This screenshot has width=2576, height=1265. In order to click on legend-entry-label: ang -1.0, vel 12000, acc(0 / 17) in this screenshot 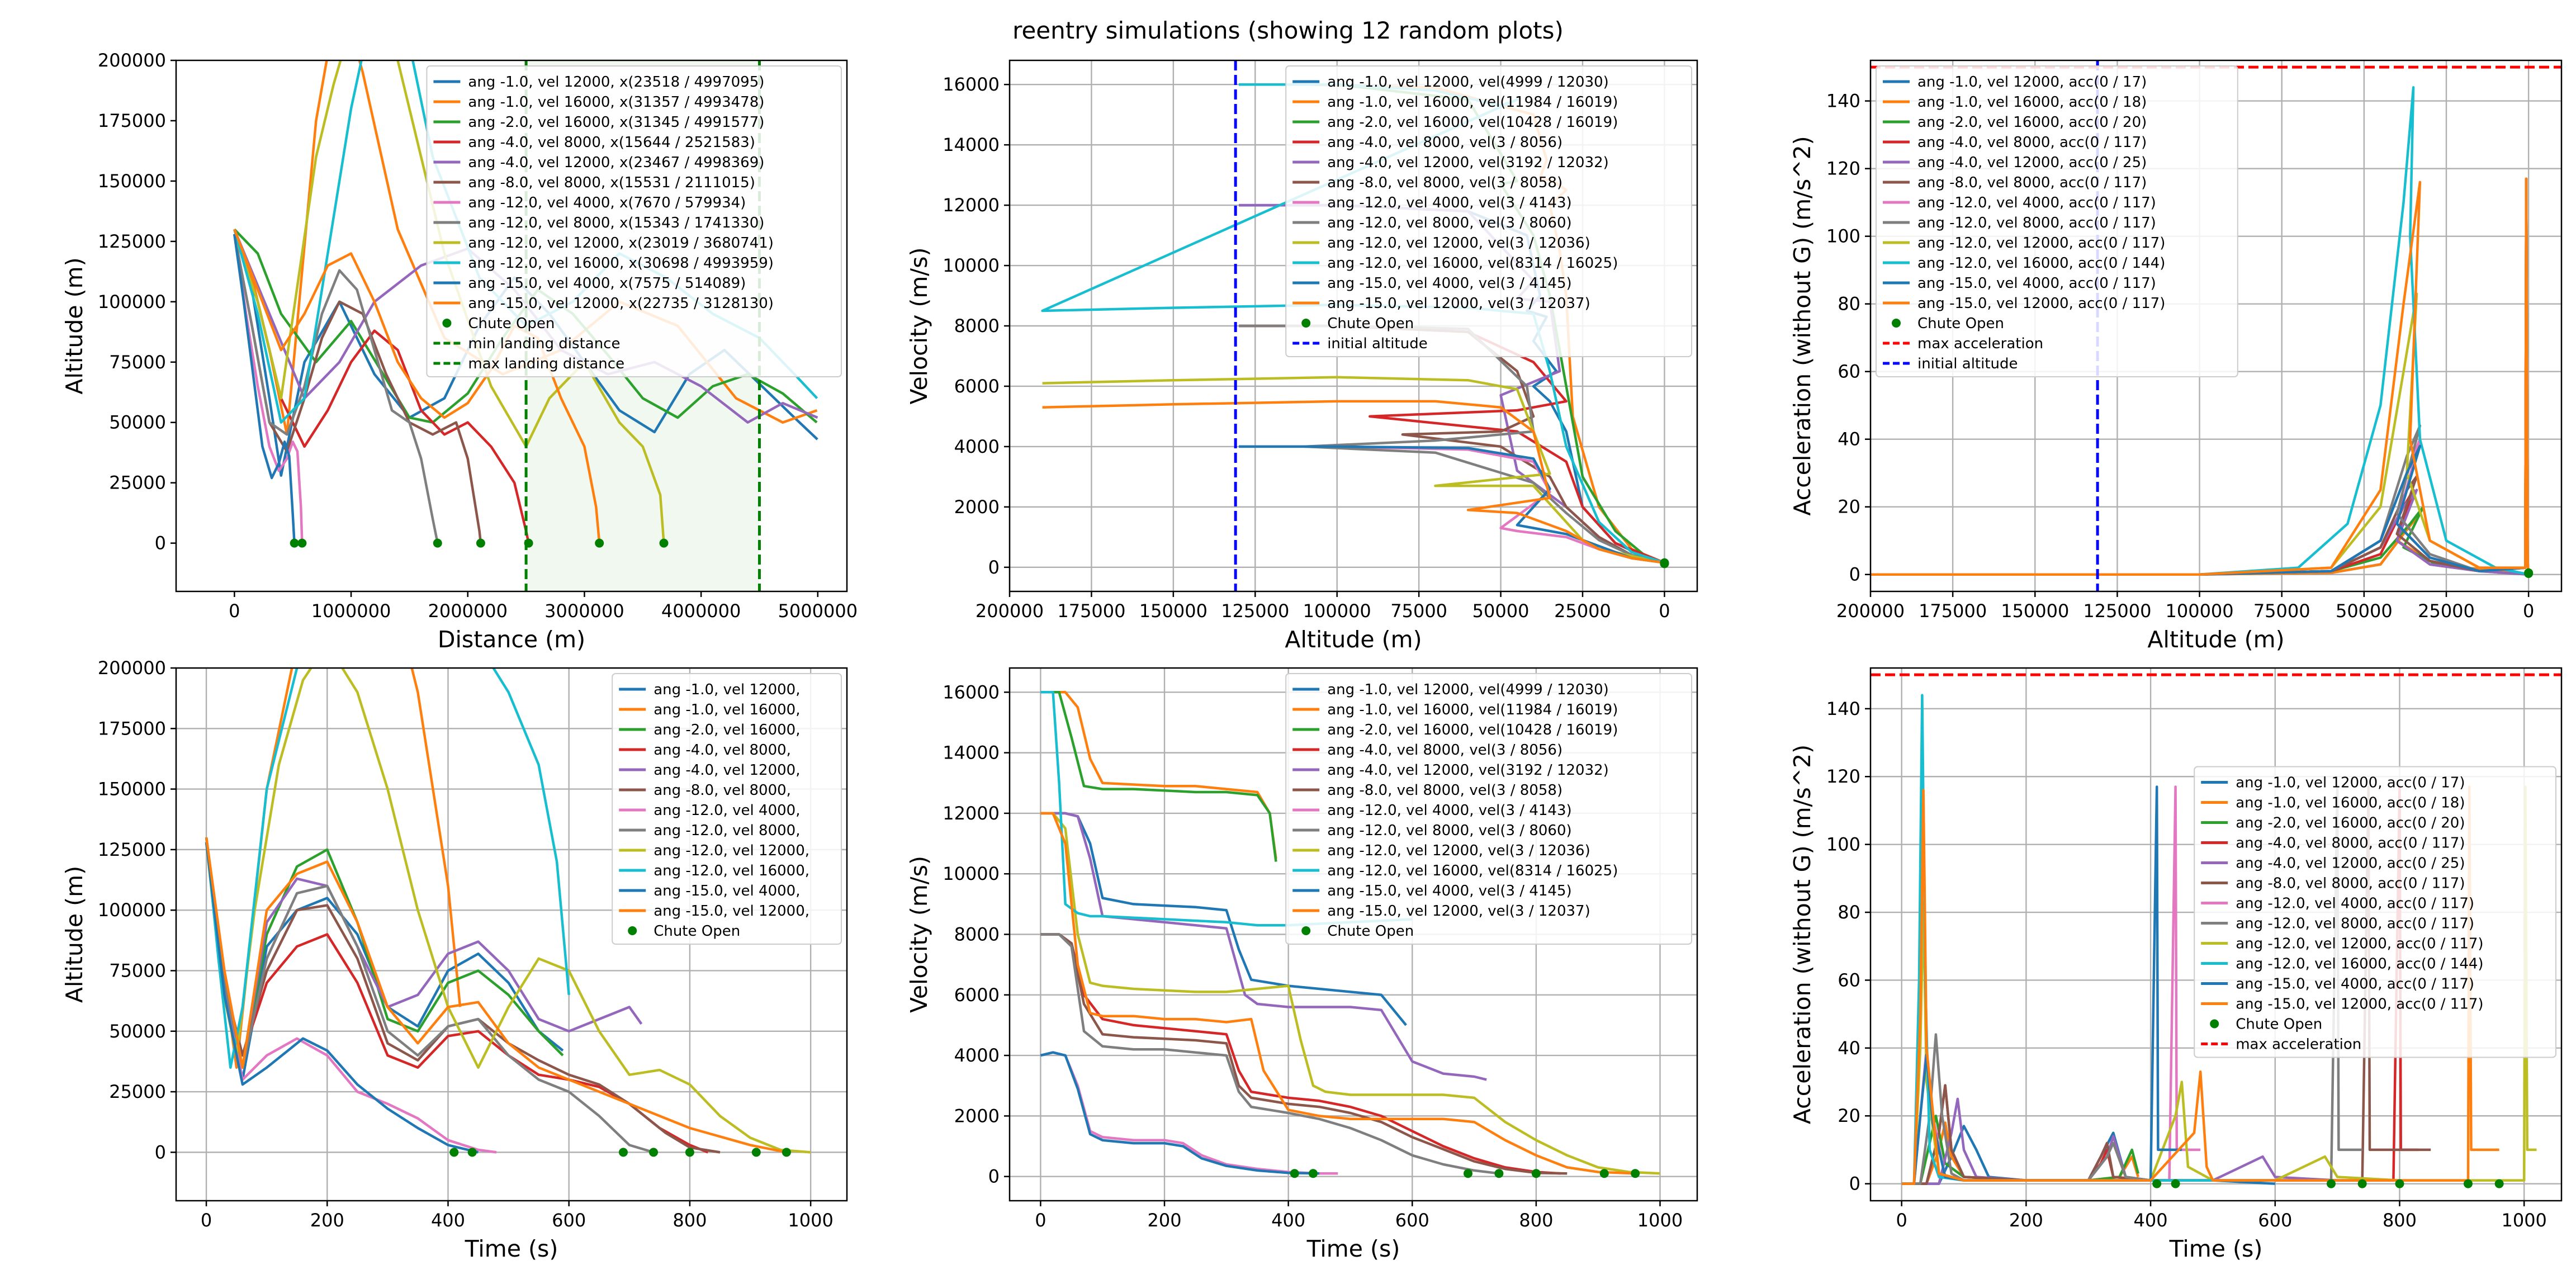, I will do `click(2351, 783)`.